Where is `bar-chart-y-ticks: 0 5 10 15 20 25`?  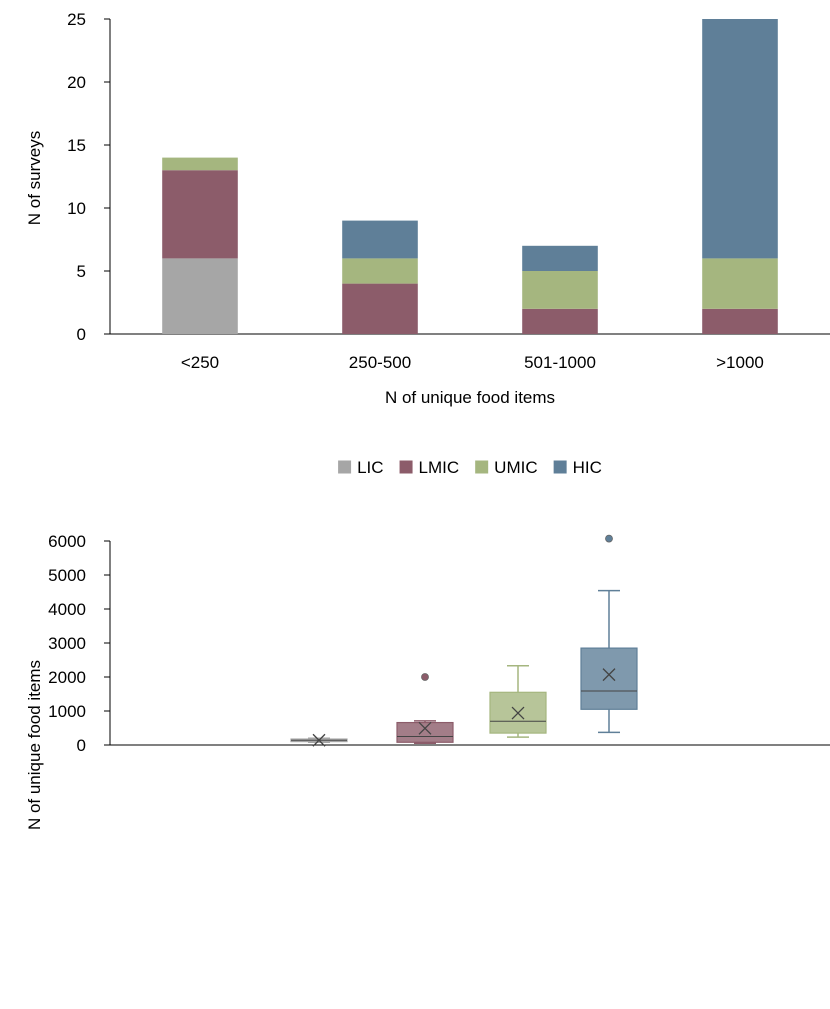 bar-chart-y-ticks: 0 5 10 15 20 25 is located at coordinates (88, 177).